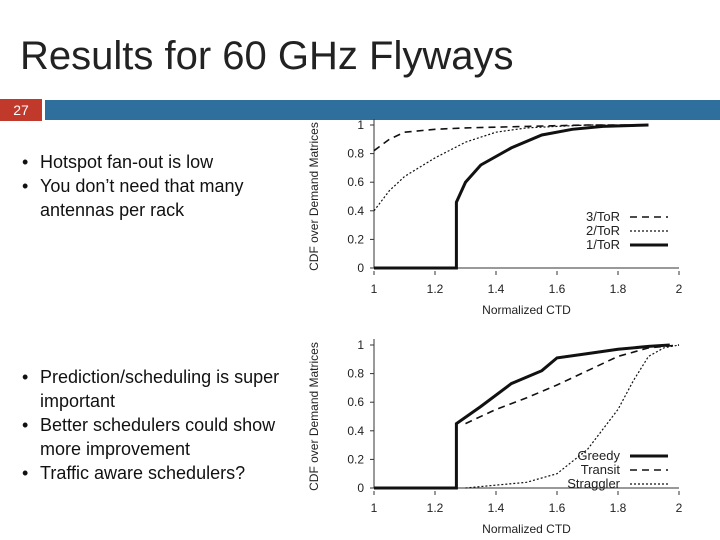  I want to click on bullet-item: Traffic aware schedulers?, so click(155, 473).